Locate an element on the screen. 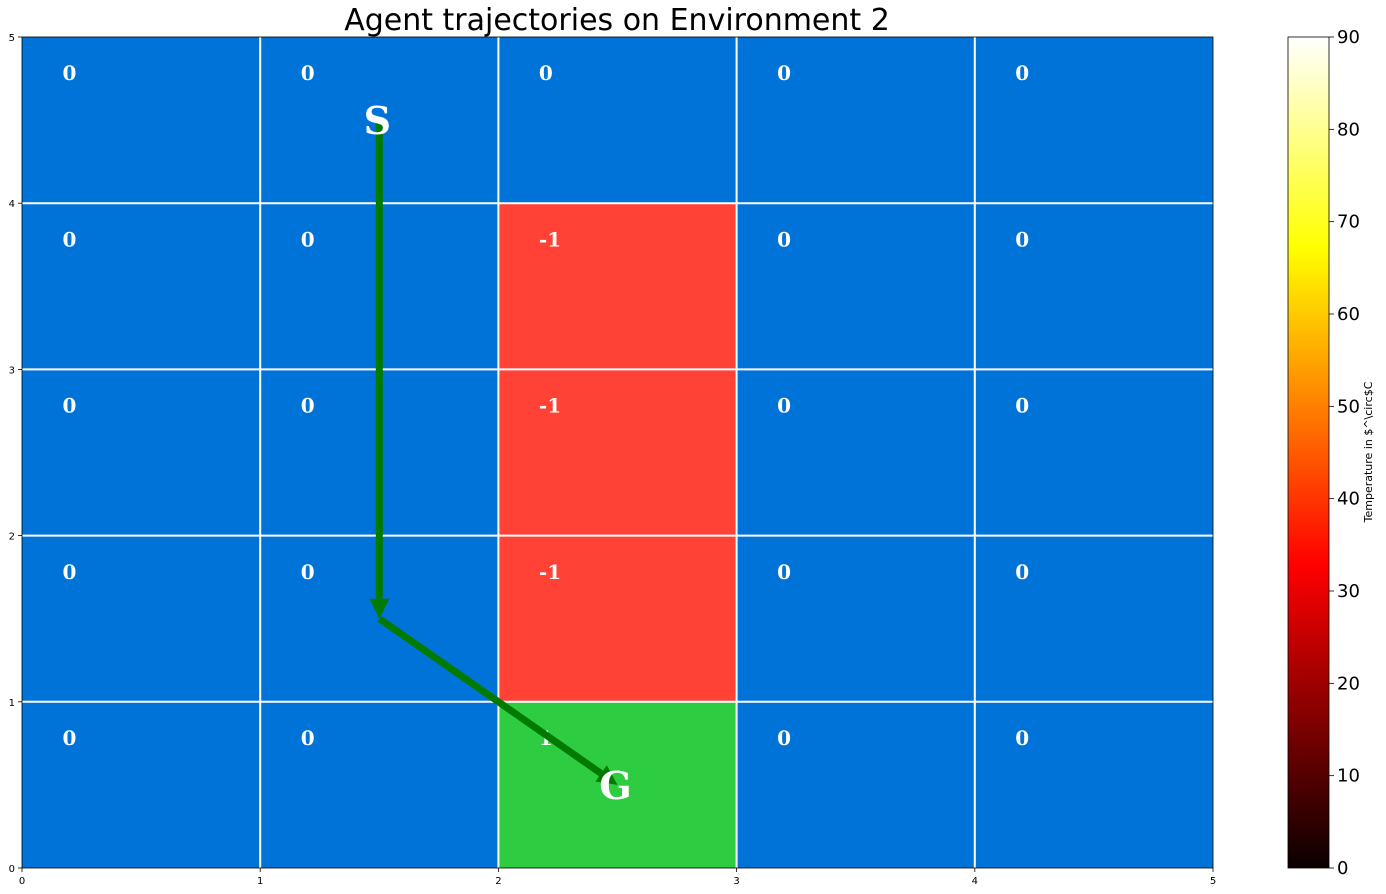 This screenshot has width=1386, height=894. colorbar-tick-label: 20 is located at coordinates (1348, 683).